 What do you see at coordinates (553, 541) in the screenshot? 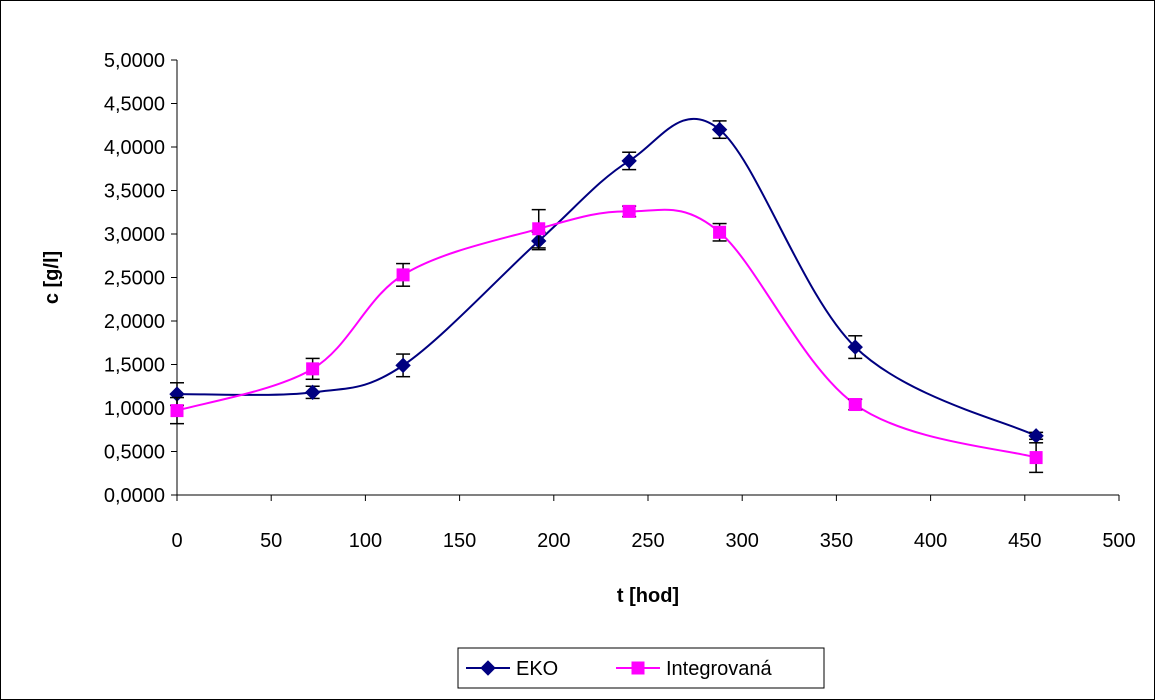
I see `x-tick-label: 200` at bounding box center [553, 541].